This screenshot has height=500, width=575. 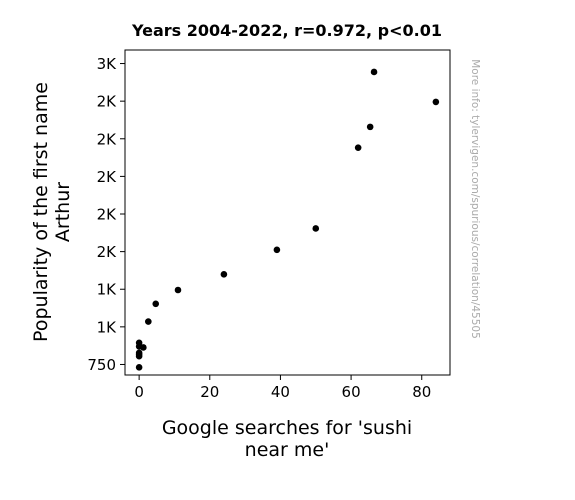 I want to click on x-tick-label: 20, so click(x=209, y=392).